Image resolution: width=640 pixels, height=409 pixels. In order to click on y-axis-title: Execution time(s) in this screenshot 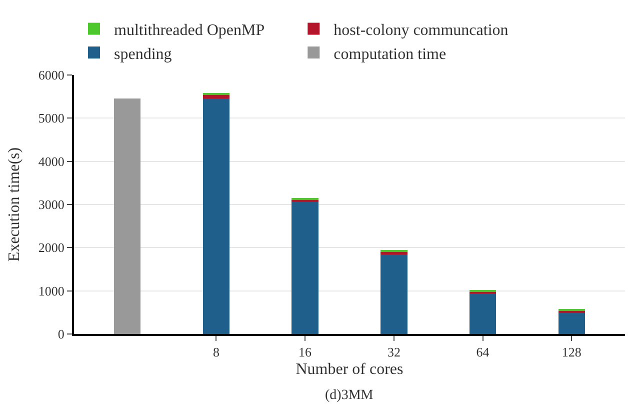, I will do `click(14, 204)`.